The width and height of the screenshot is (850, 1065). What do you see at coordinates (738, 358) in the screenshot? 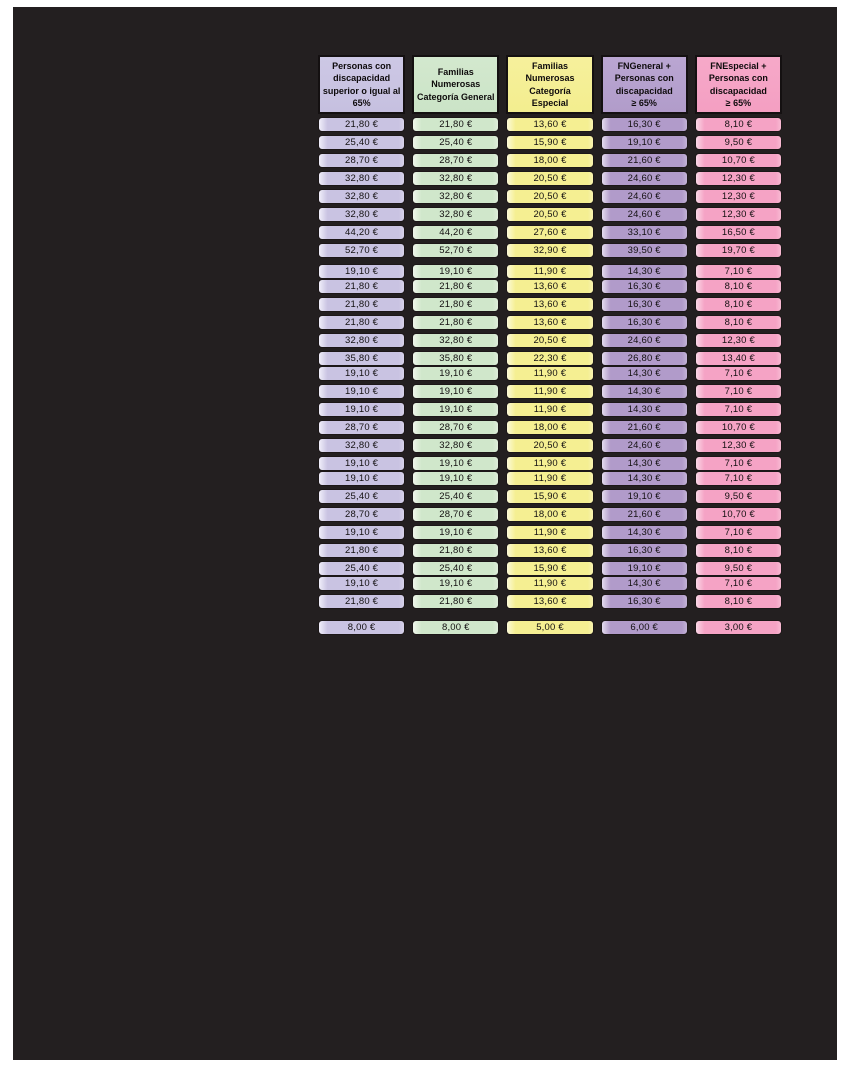
I see `price-cell: 13,40 €` at bounding box center [738, 358].